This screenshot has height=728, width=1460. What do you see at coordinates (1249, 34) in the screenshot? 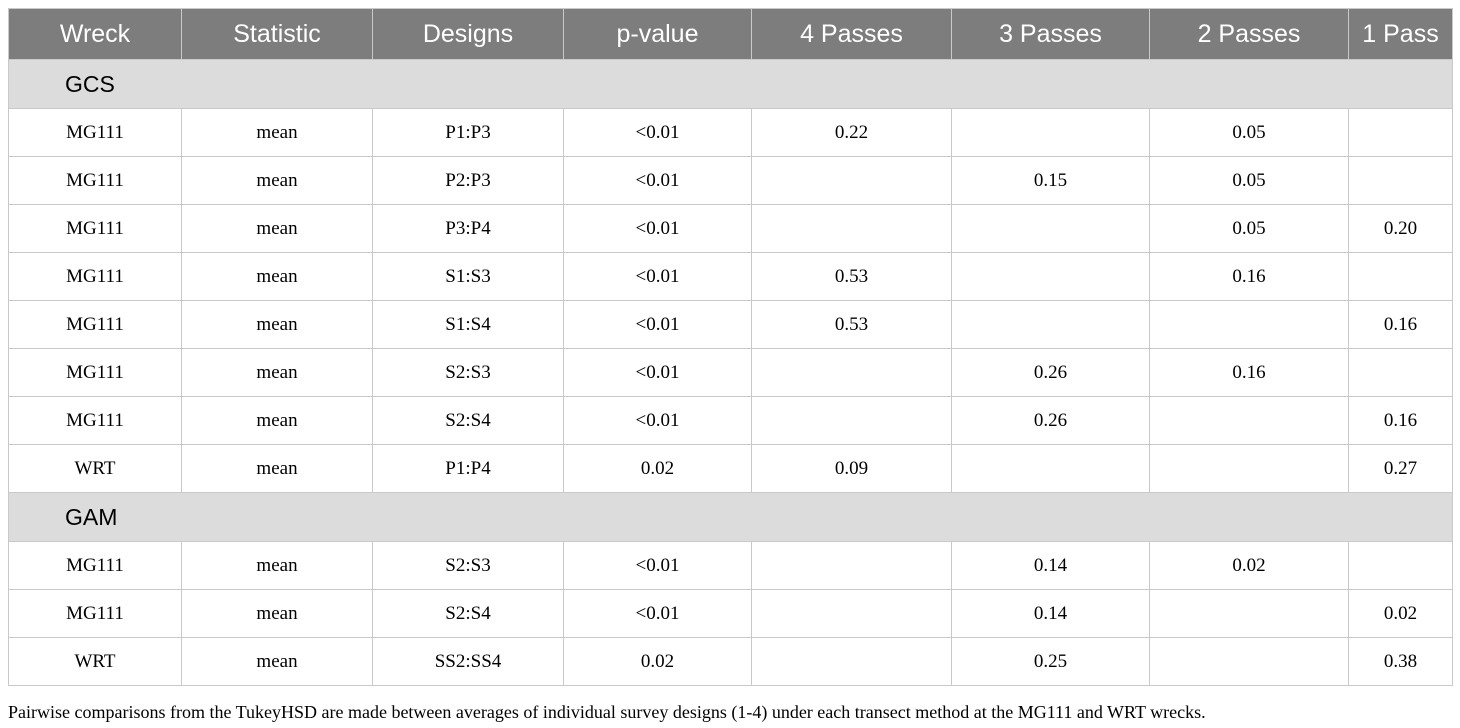
I see `column-header-2-passes: 2 Passes` at bounding box center [1249, 34].